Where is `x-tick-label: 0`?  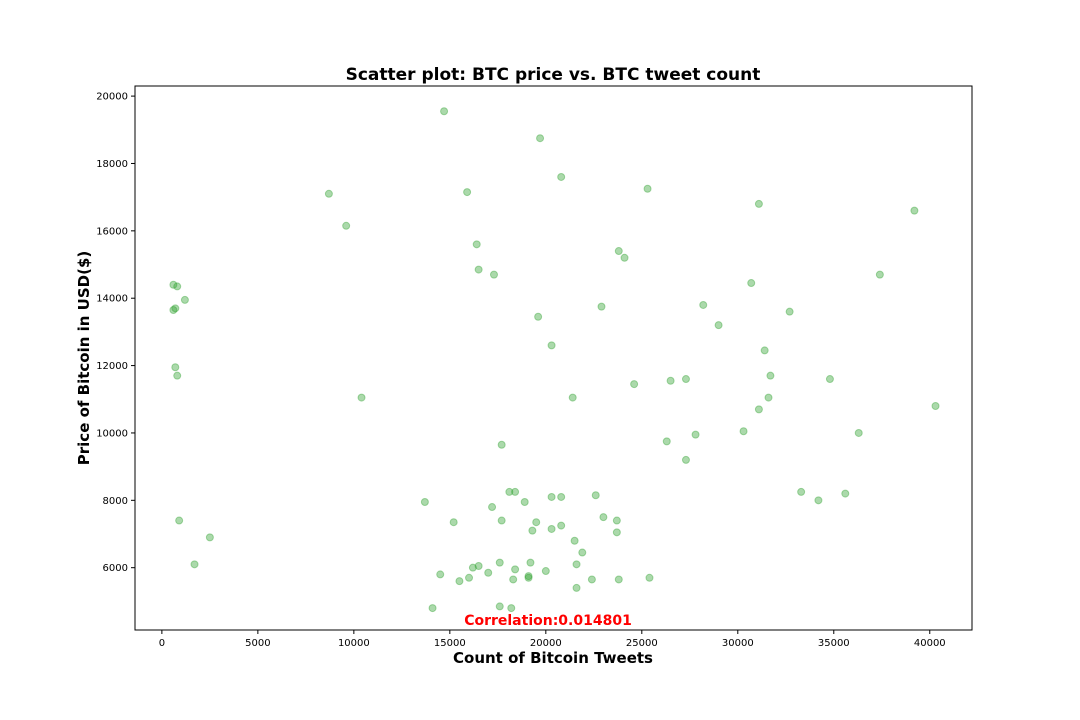
x-tick-label: 0 is located at coordinates (162, 643).